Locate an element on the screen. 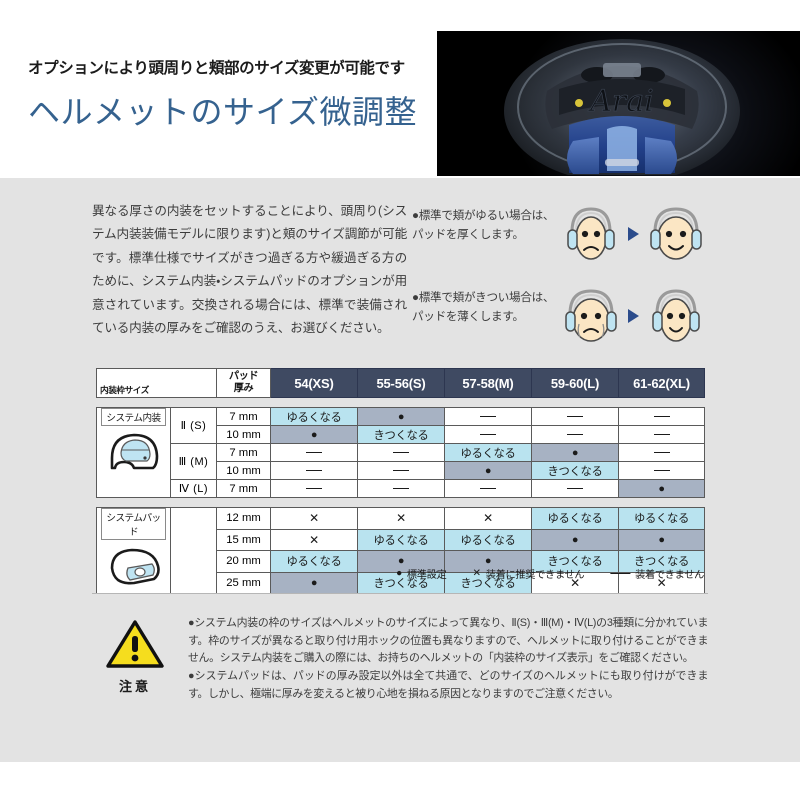  legend-symbol: —— is located at coordinates (620, 573).